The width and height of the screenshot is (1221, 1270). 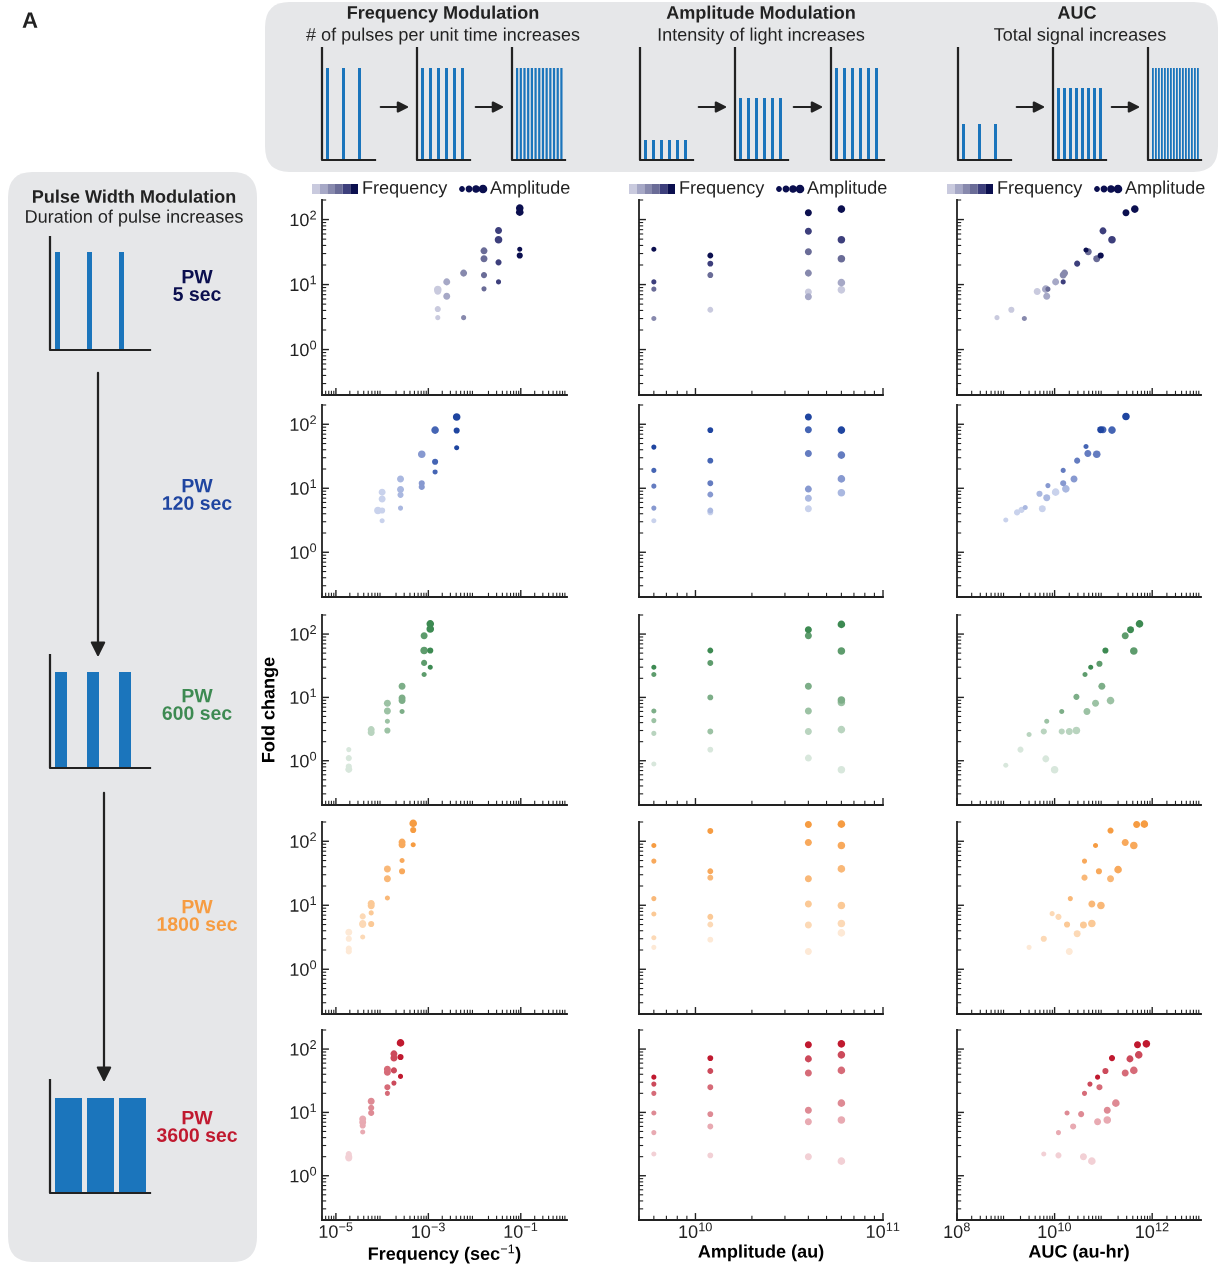 I want to click on text: AUC, so click(x=1077, y=12).